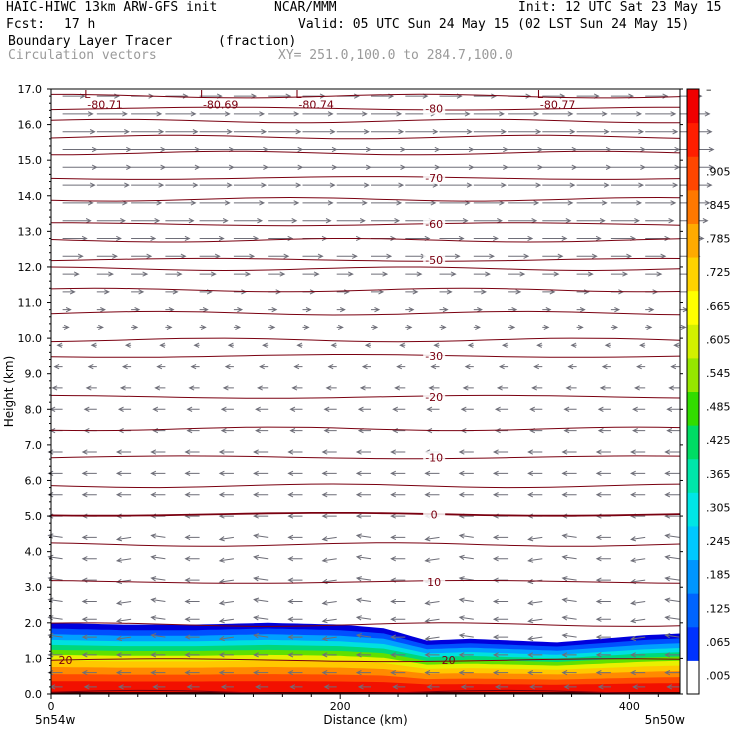  What do you see at coordinates (104, 105) in the screenshot?
I see `minimum-value-0: -80.71` at bounding box center [104, 105].